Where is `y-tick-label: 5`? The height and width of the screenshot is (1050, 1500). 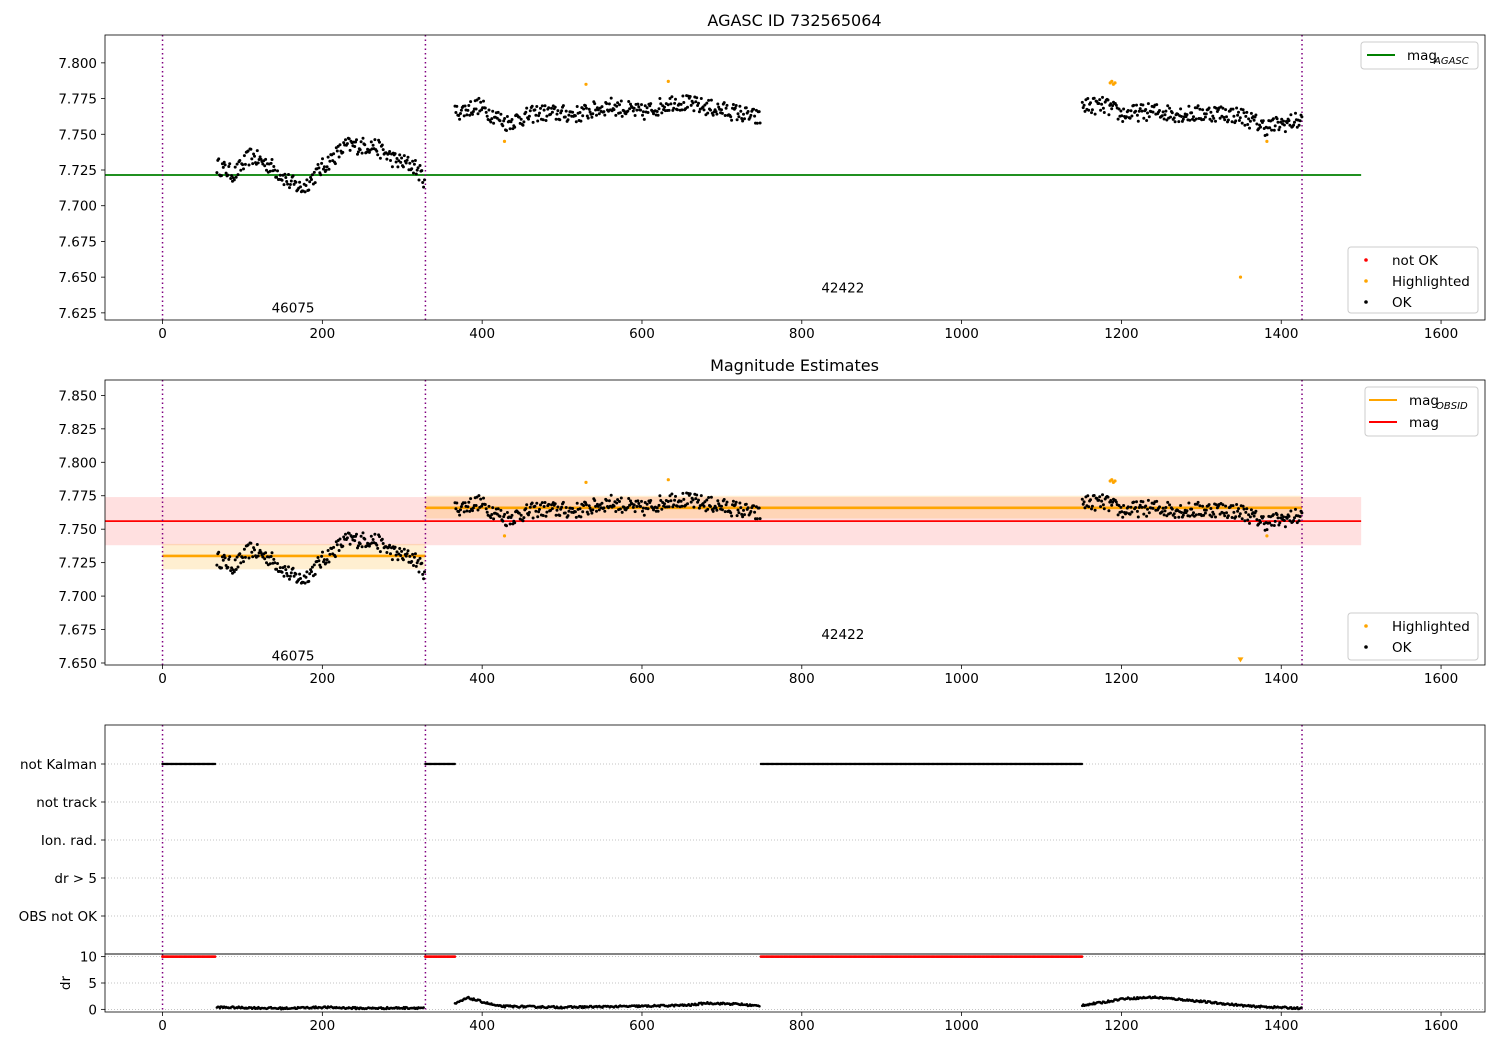
y-tick-label: 5 is located at coordinates (92, 984).